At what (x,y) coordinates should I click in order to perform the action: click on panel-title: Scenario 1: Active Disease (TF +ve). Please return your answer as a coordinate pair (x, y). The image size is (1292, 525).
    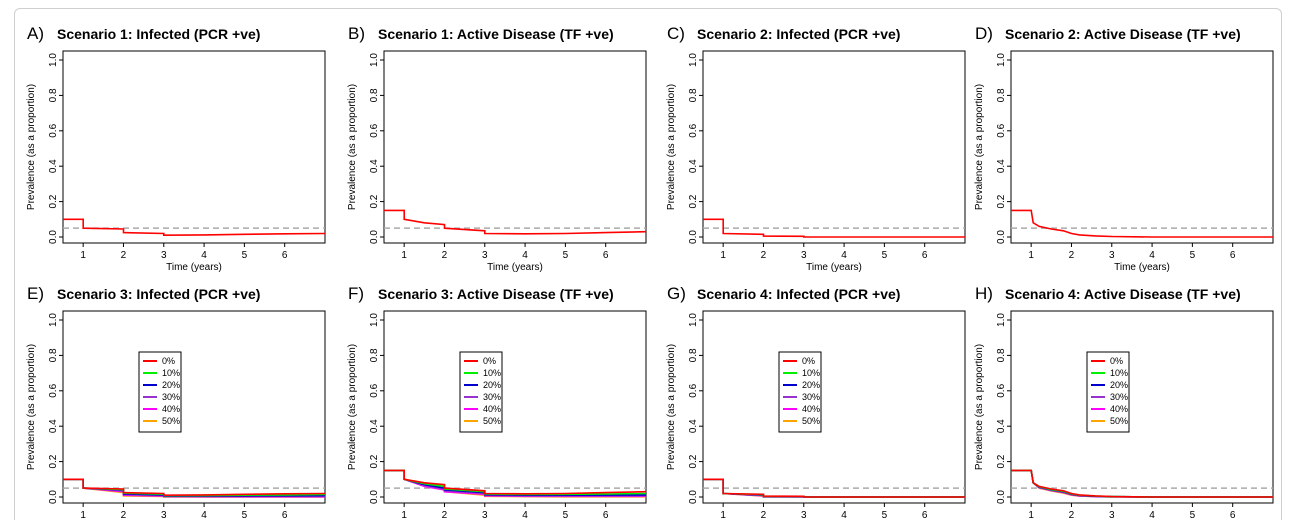
    Looking at the image, I should click on (496, 34).